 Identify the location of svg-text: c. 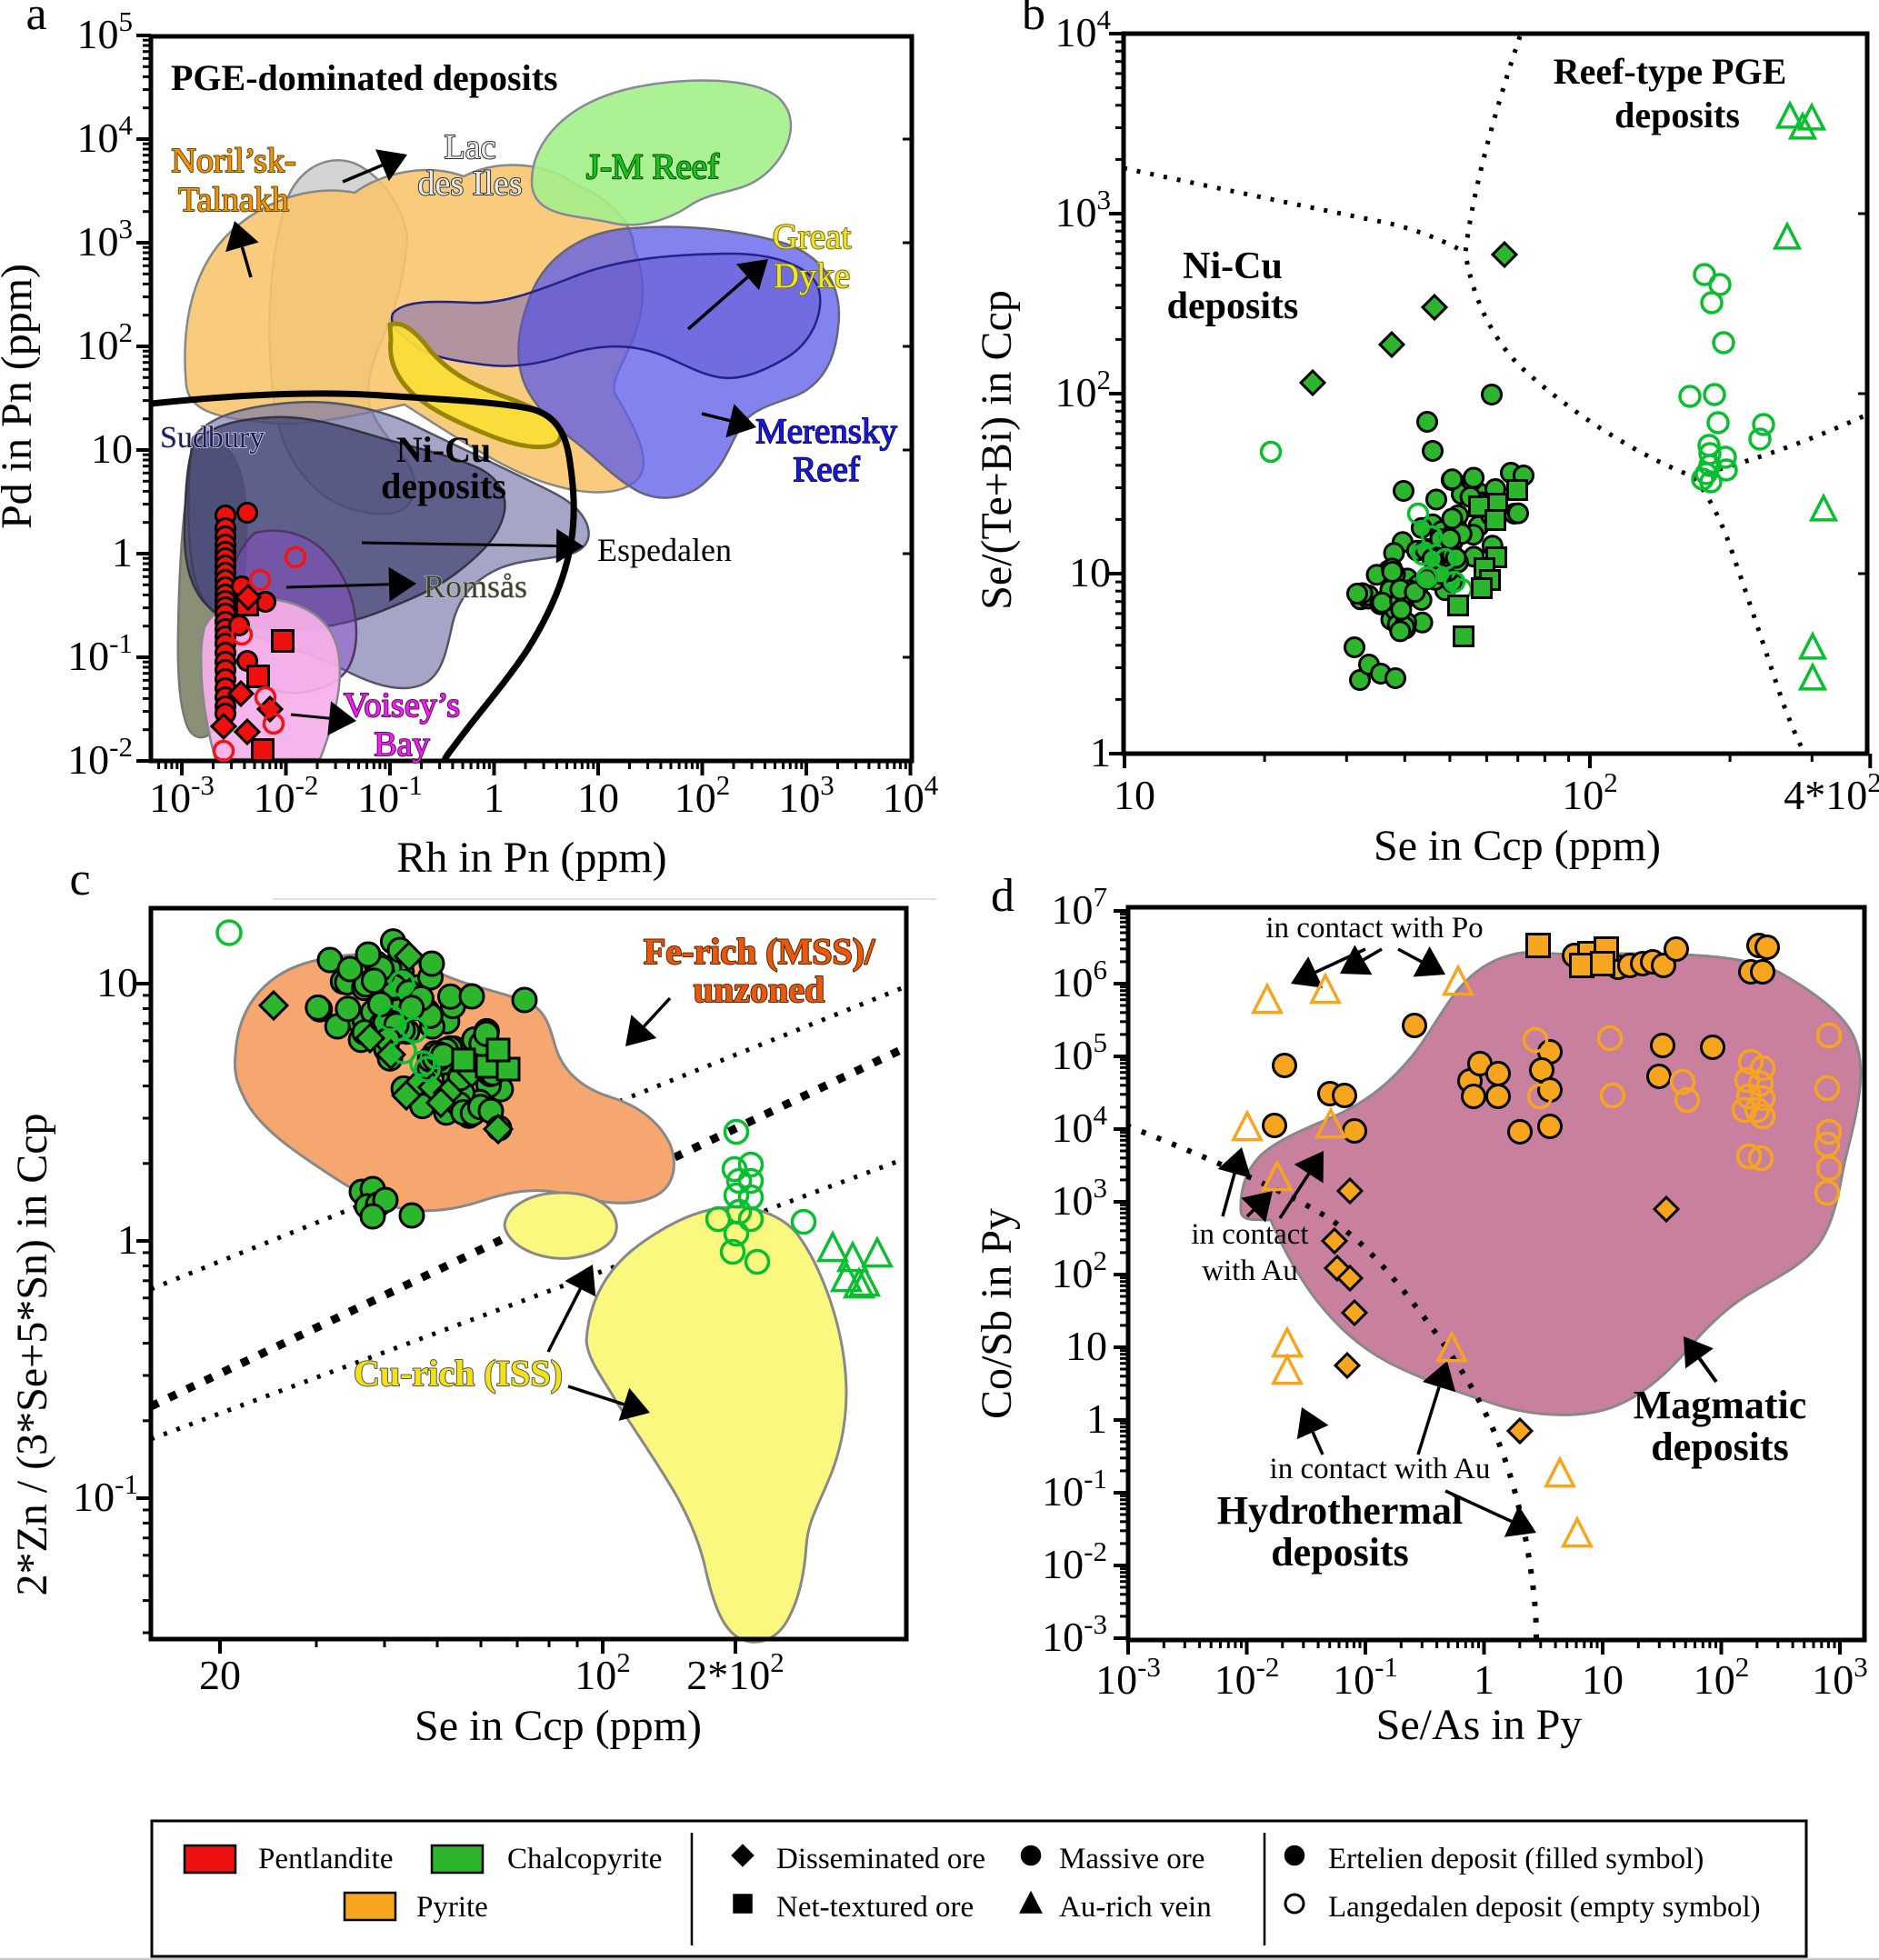
(79, 879).